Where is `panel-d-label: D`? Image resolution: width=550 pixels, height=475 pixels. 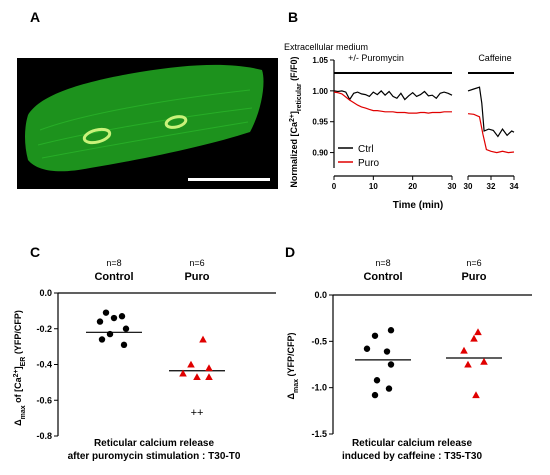
panel-d-label: D is located at coordinates (290, 252).